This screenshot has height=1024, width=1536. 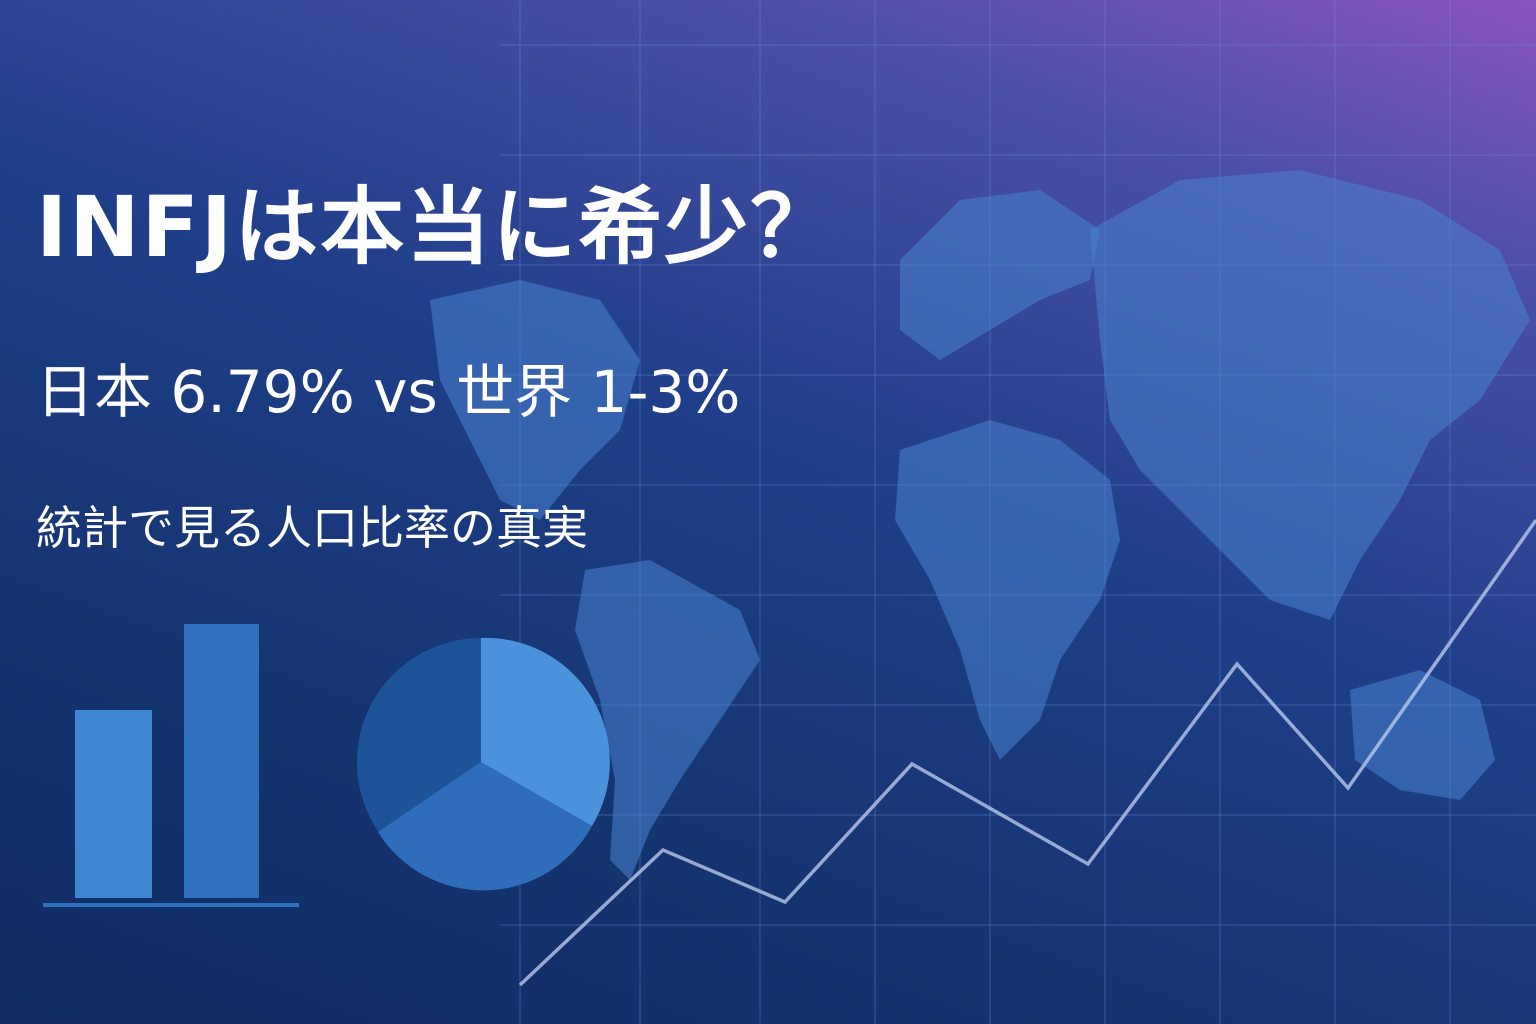 I want to click on map-australia, so click(x=1422, y=735).